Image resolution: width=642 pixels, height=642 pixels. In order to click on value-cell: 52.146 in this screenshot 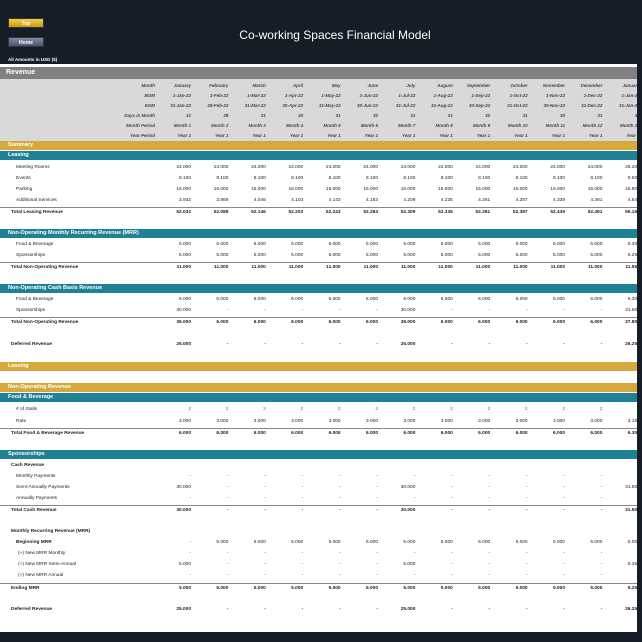, I will do `click(258, 212)`.